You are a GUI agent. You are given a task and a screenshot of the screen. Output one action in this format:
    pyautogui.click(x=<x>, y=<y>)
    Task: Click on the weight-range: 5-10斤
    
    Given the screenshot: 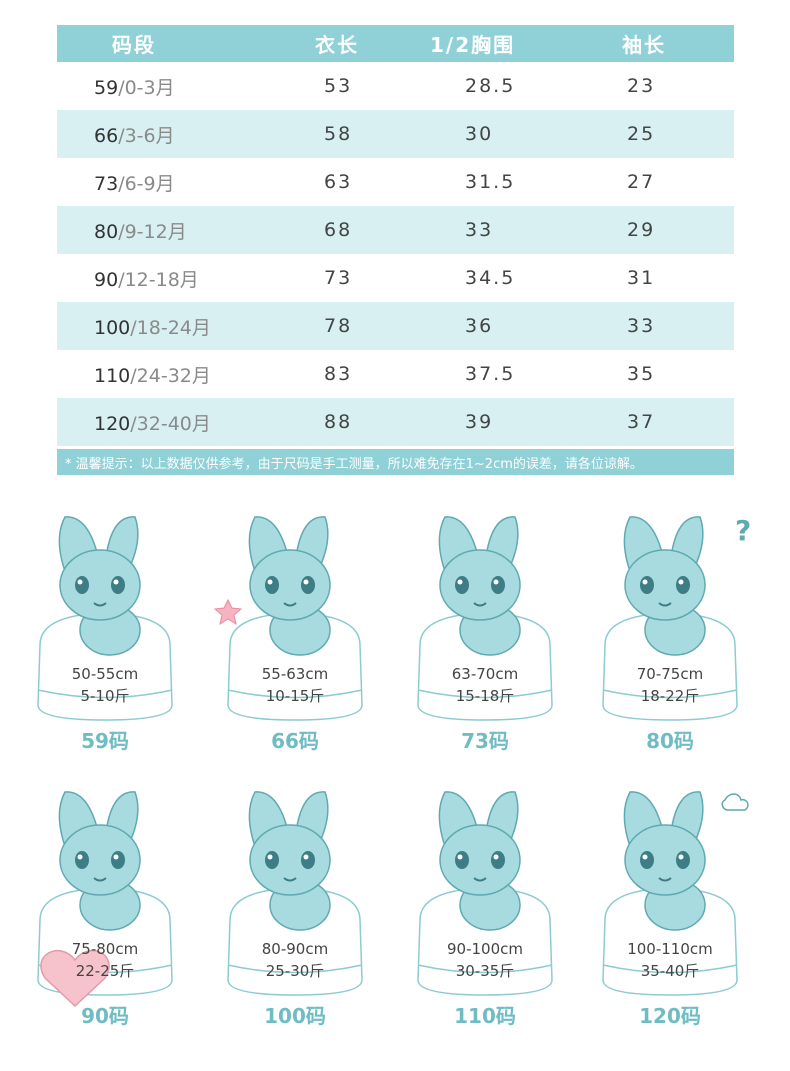 What is the action you would take?
    pyautogui.click(x=105, y=696)
    